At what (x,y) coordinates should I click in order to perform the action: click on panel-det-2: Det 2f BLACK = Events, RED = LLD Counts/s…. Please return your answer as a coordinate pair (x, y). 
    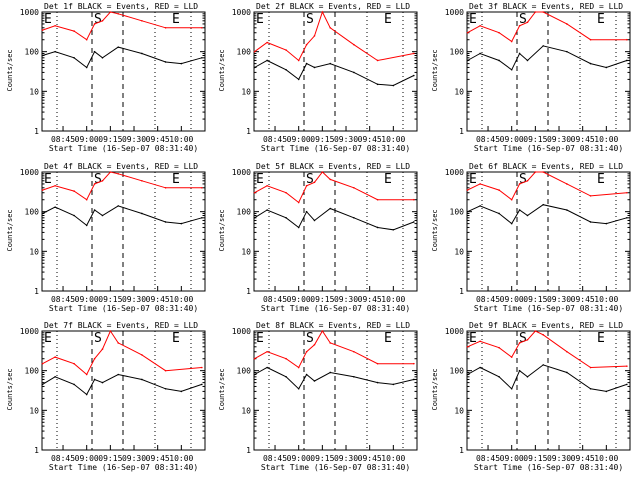
    Looking at the image, I should click on (318, 77).